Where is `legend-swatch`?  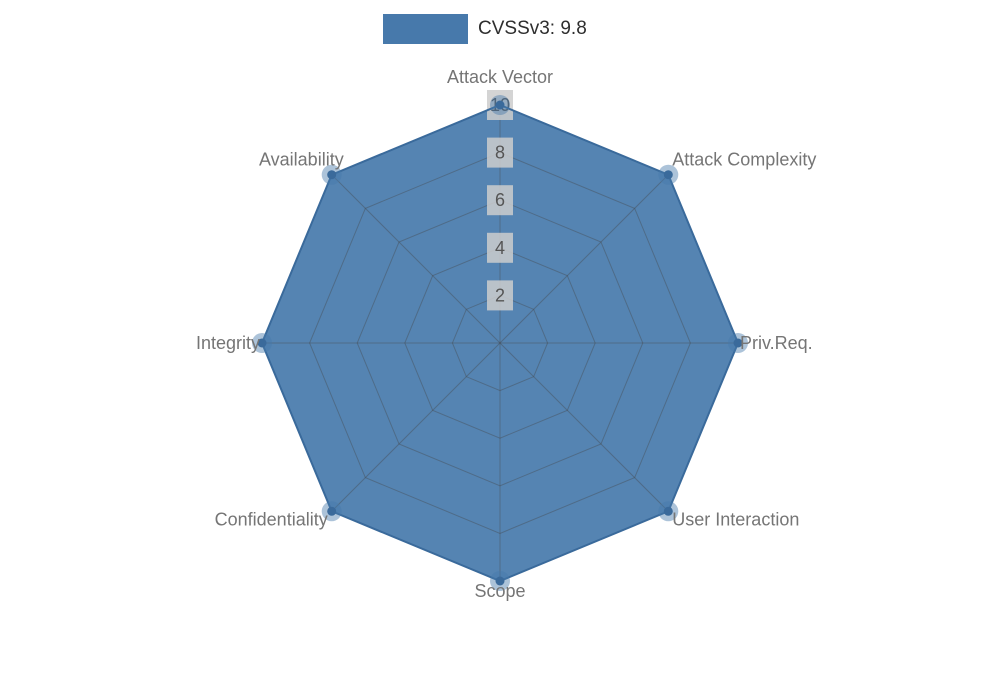 legend-swatch is located at coordinates (425, 29).